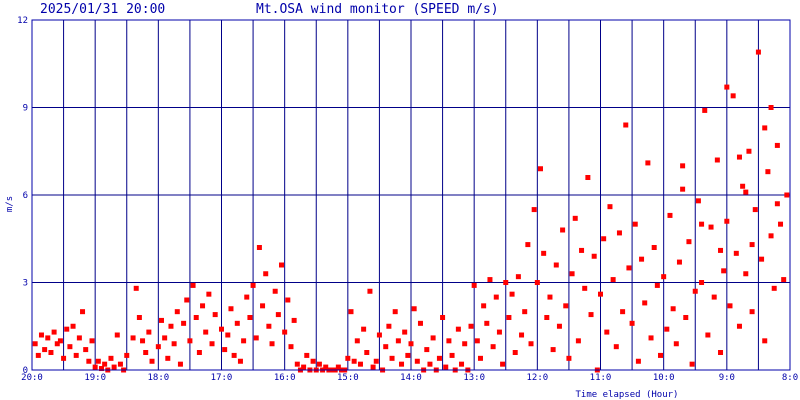 The height and width of the screenshot is (400, 800). I want to click on x-tick-label: 10:0, so click(664, 378).